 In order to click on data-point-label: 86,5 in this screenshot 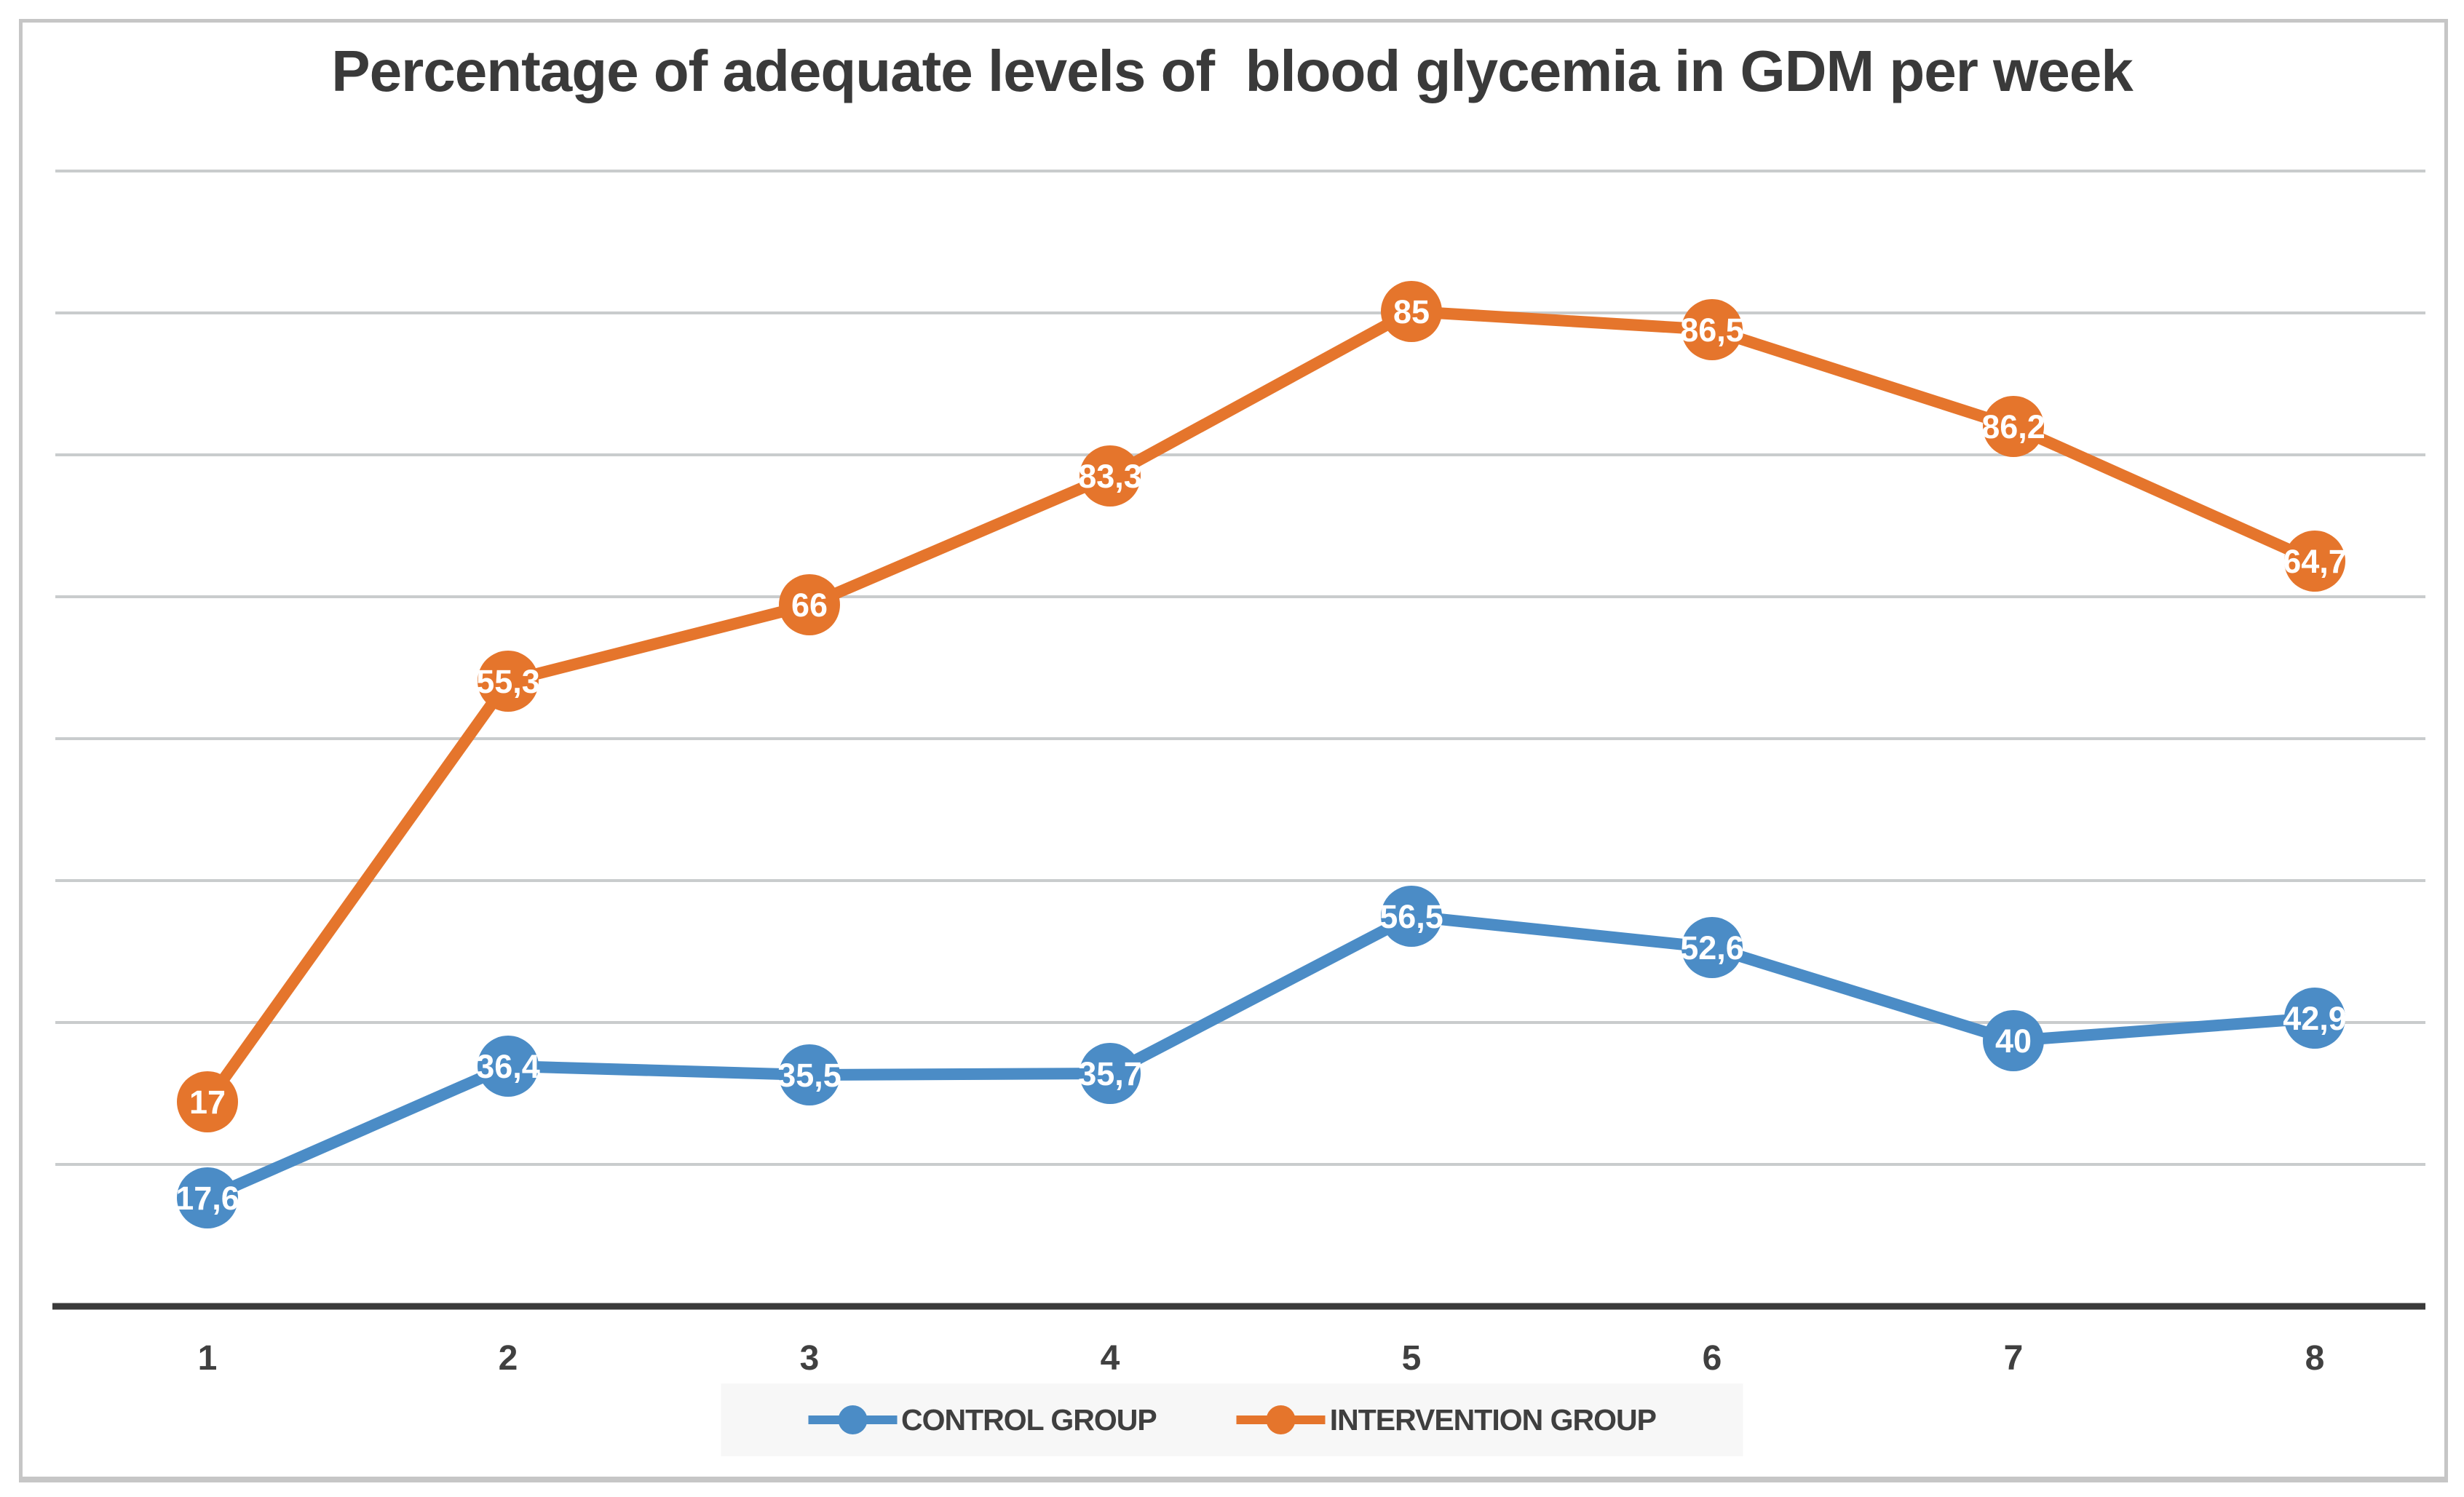, I will do `click(1712, 330)`.